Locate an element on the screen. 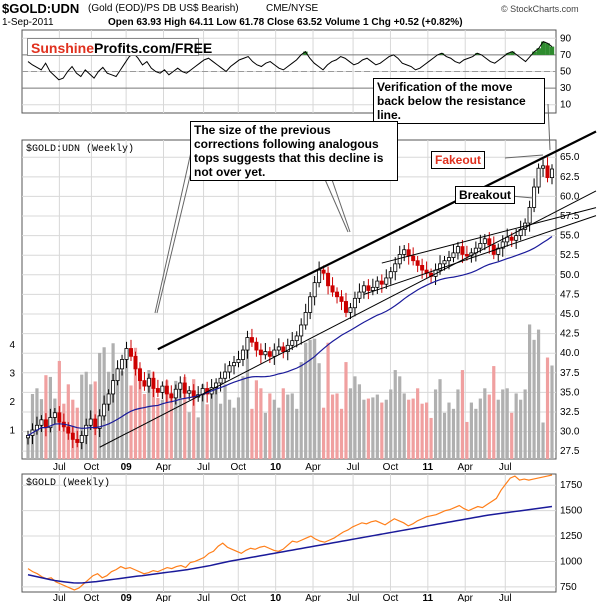 This screenshot has width=602, height=602. pointer-line is located at coordinates (174, 228).